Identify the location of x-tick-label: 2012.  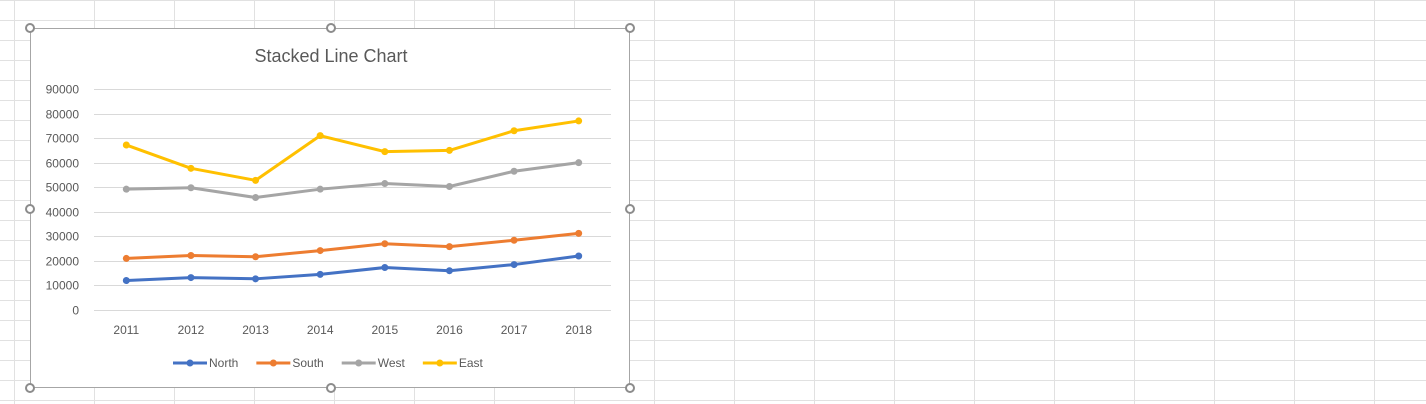
(191, 330).